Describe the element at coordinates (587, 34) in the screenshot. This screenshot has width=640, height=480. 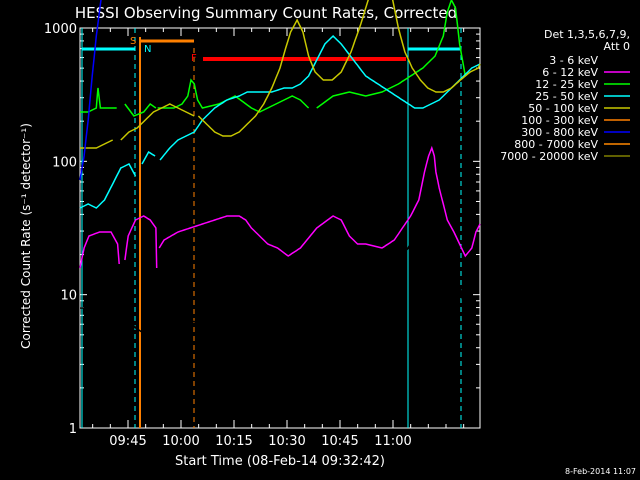
I see `legend-header: Det 1,3,5,6,7,9,` at that location.